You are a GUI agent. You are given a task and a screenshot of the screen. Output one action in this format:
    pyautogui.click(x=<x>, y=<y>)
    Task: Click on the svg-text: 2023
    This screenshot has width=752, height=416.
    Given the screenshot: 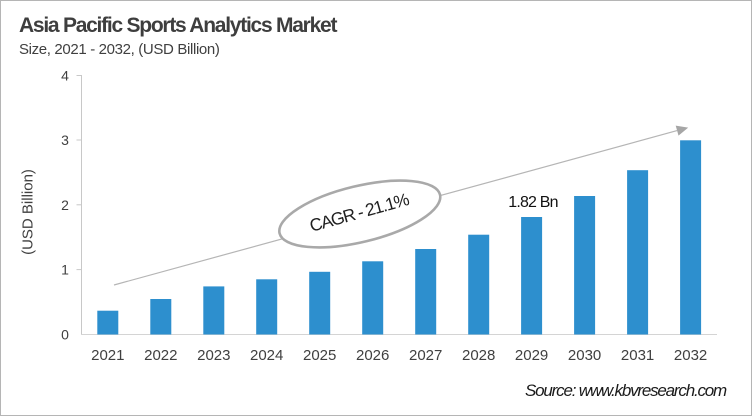 What is the action you would take?
    pyautogui.click(x=213, y=355)
    